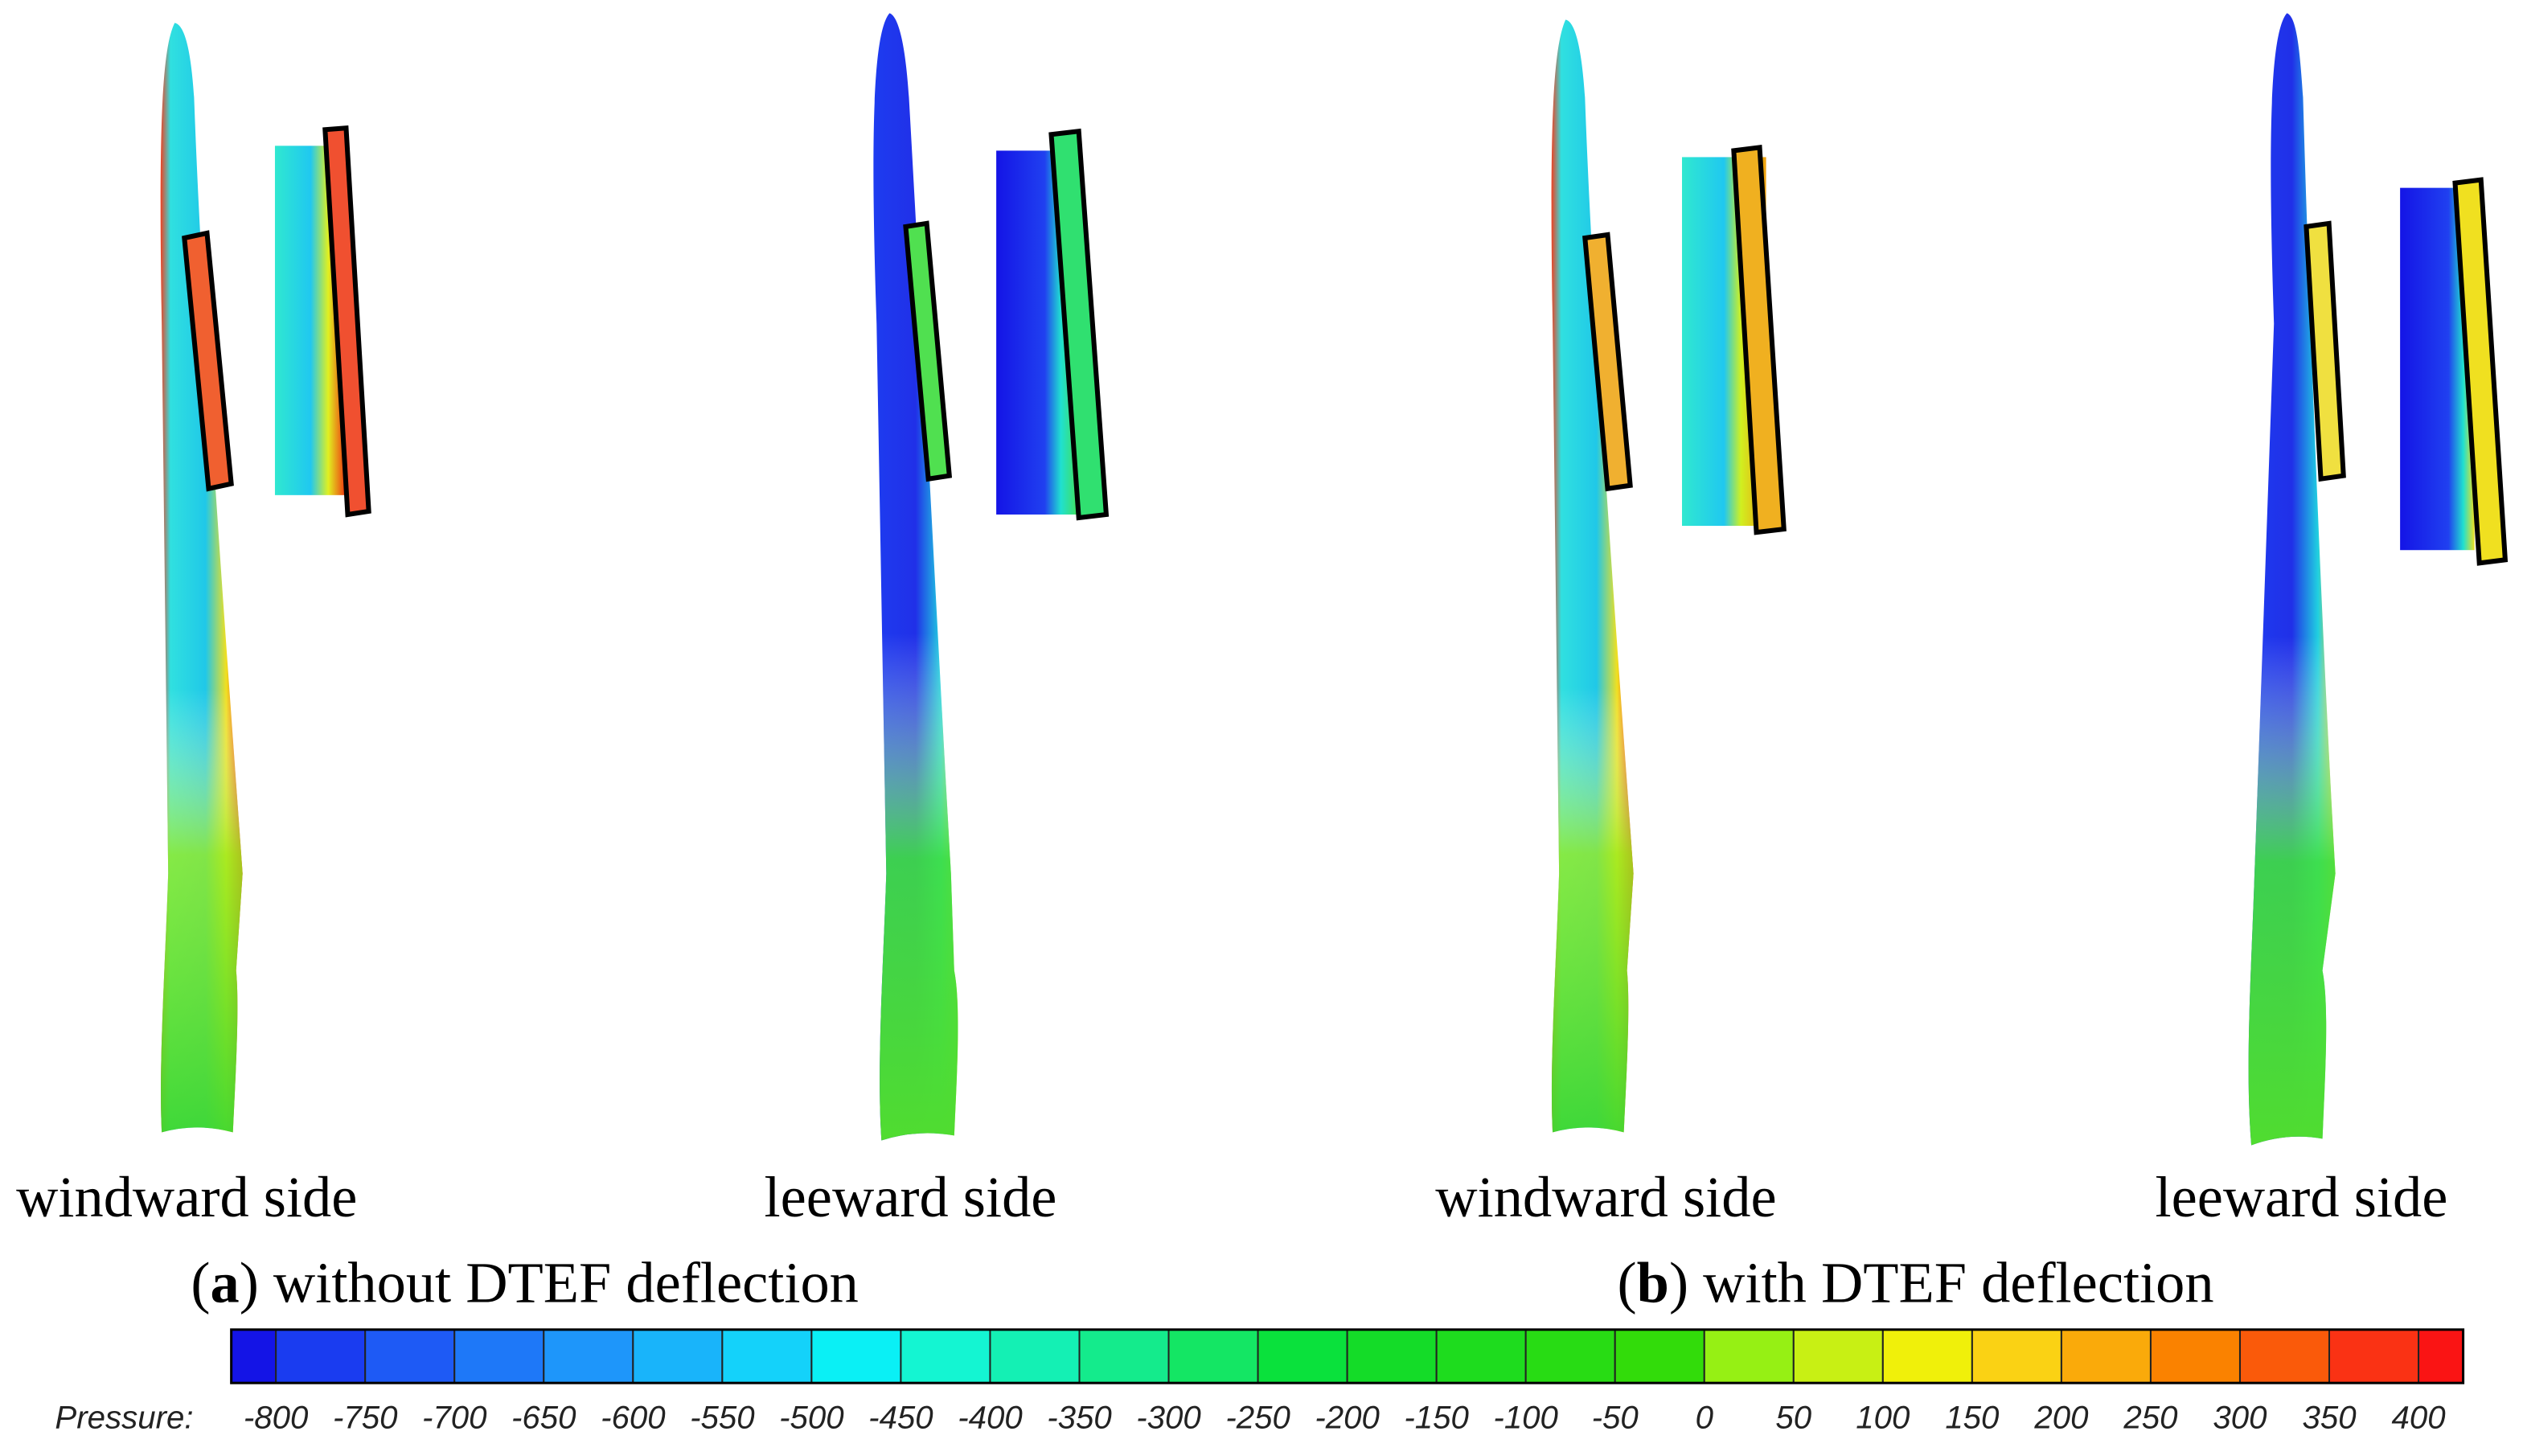 This screenshot has width=2523, height=1456. I want to click on colorbar-frame, so click(1347, 1356).